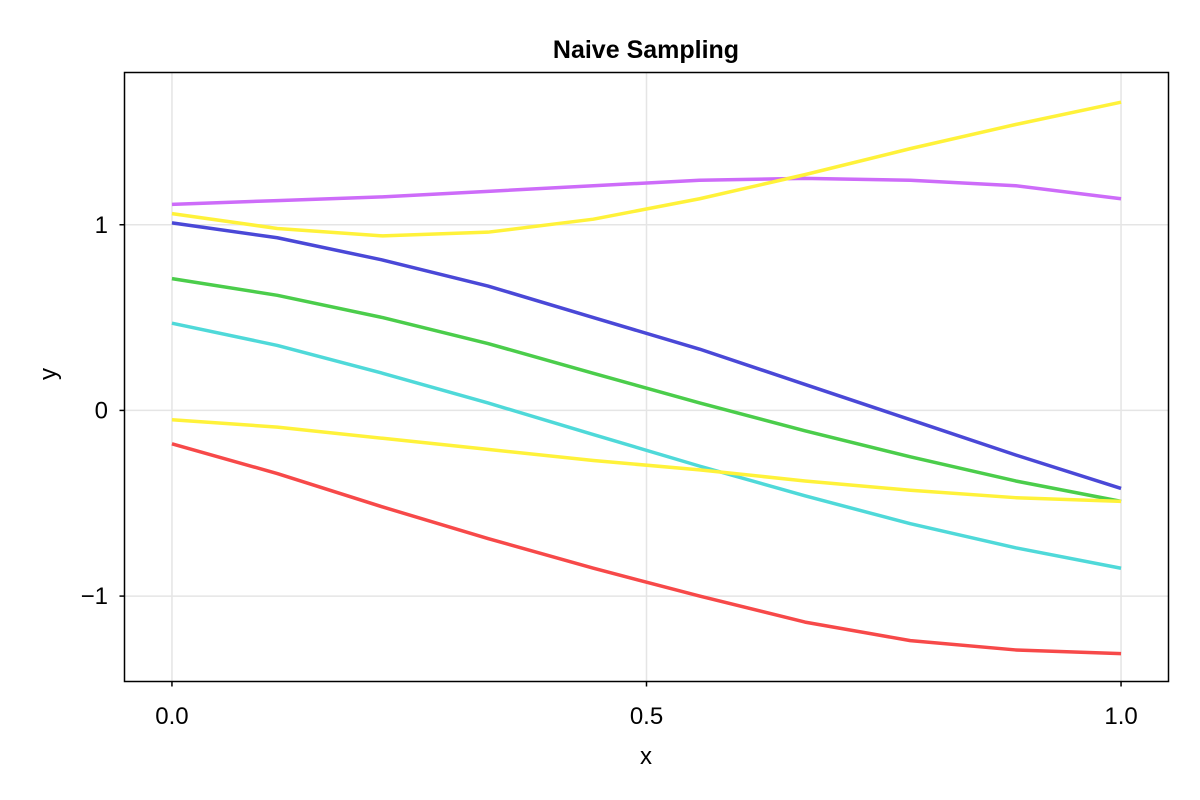 Image resolution: width=1200 pixels, height=800 pixels. I want to click on x-tick-label: 1.0, so click(1120, 716).